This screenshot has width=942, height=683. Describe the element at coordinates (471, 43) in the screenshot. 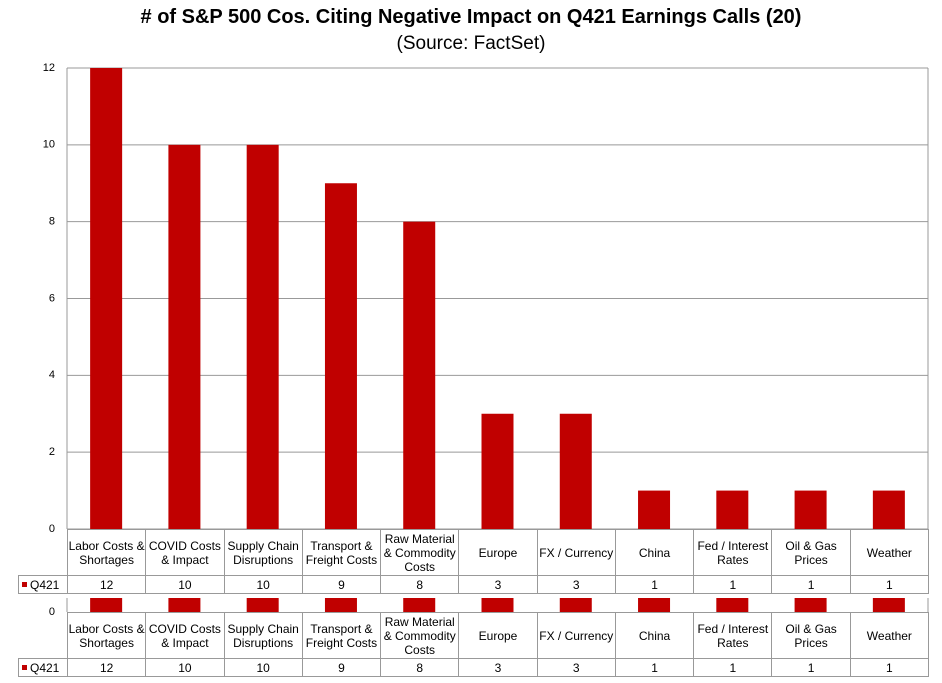

I see `chart-subtitle: (Source: FactSet)` at that location.